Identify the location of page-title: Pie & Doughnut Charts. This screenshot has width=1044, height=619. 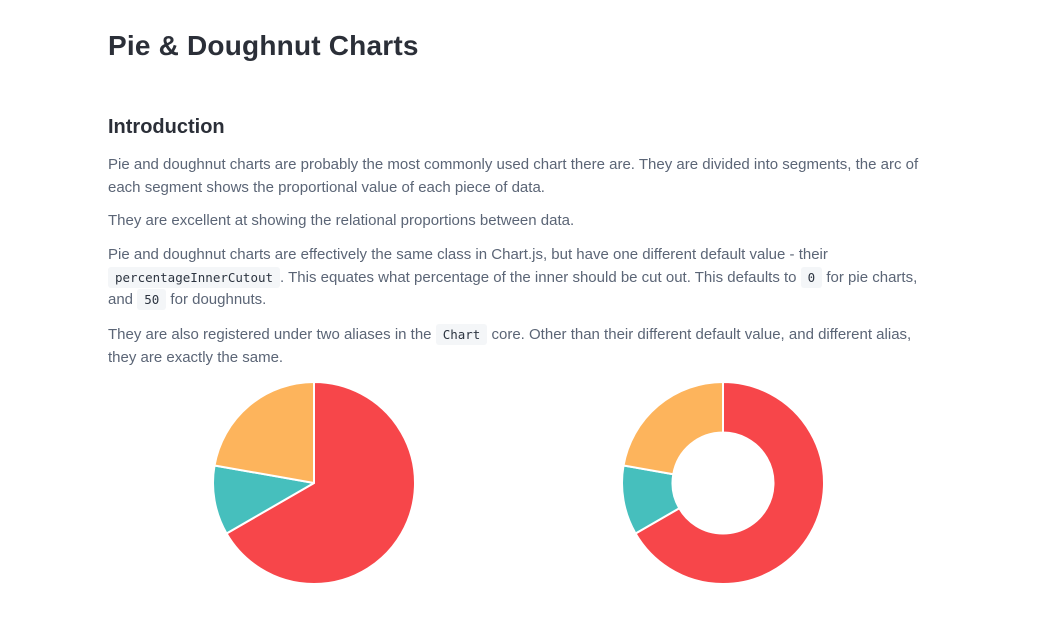
(263, 45).